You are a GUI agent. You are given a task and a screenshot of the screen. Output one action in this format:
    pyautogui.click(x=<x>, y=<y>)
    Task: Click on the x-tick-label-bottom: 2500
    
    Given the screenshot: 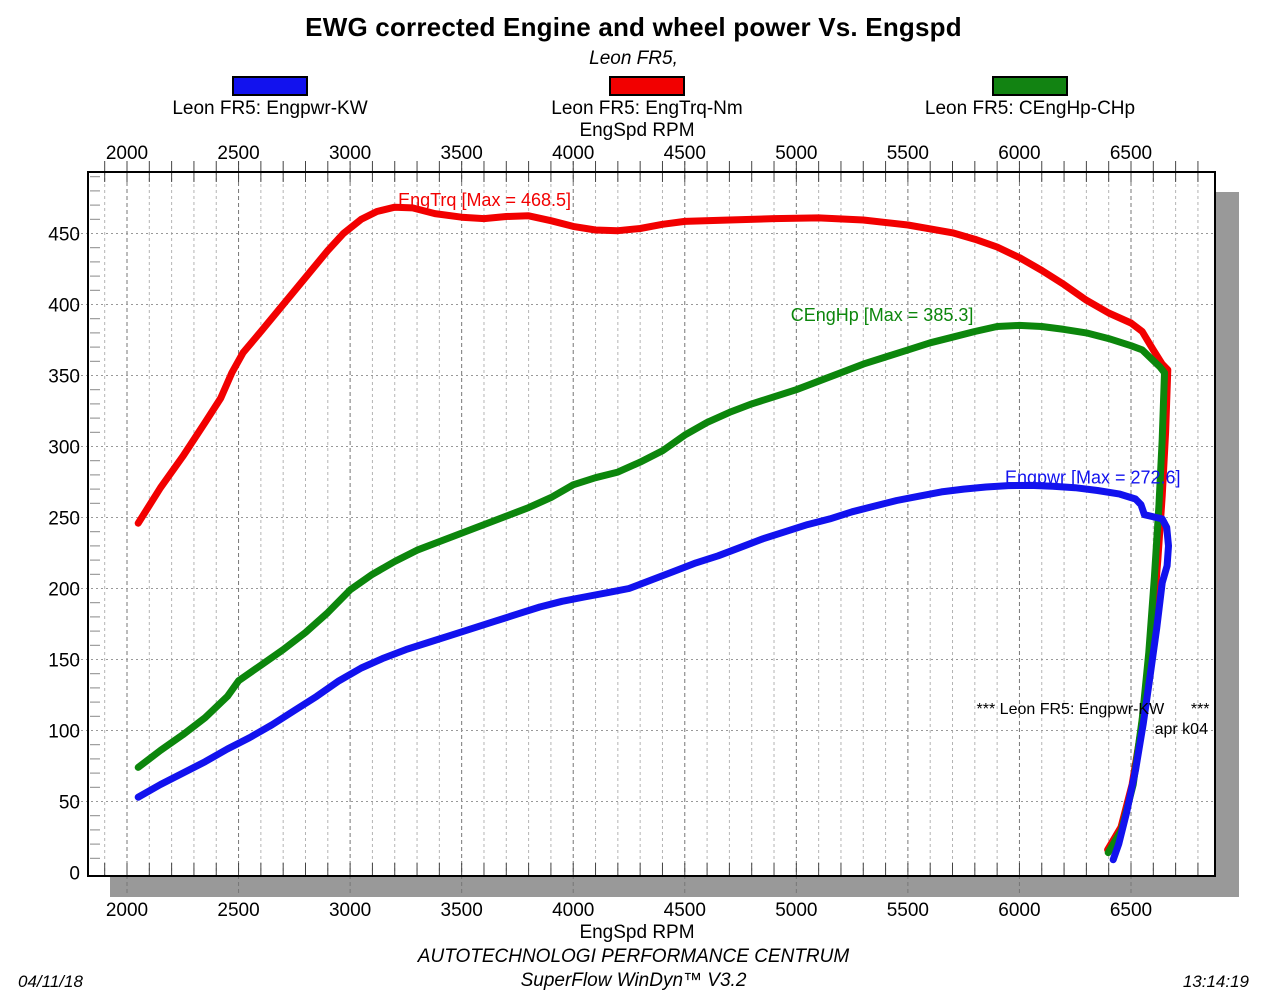 What is the action you would take?
    pyautogui.click(x=238, y=910)
    